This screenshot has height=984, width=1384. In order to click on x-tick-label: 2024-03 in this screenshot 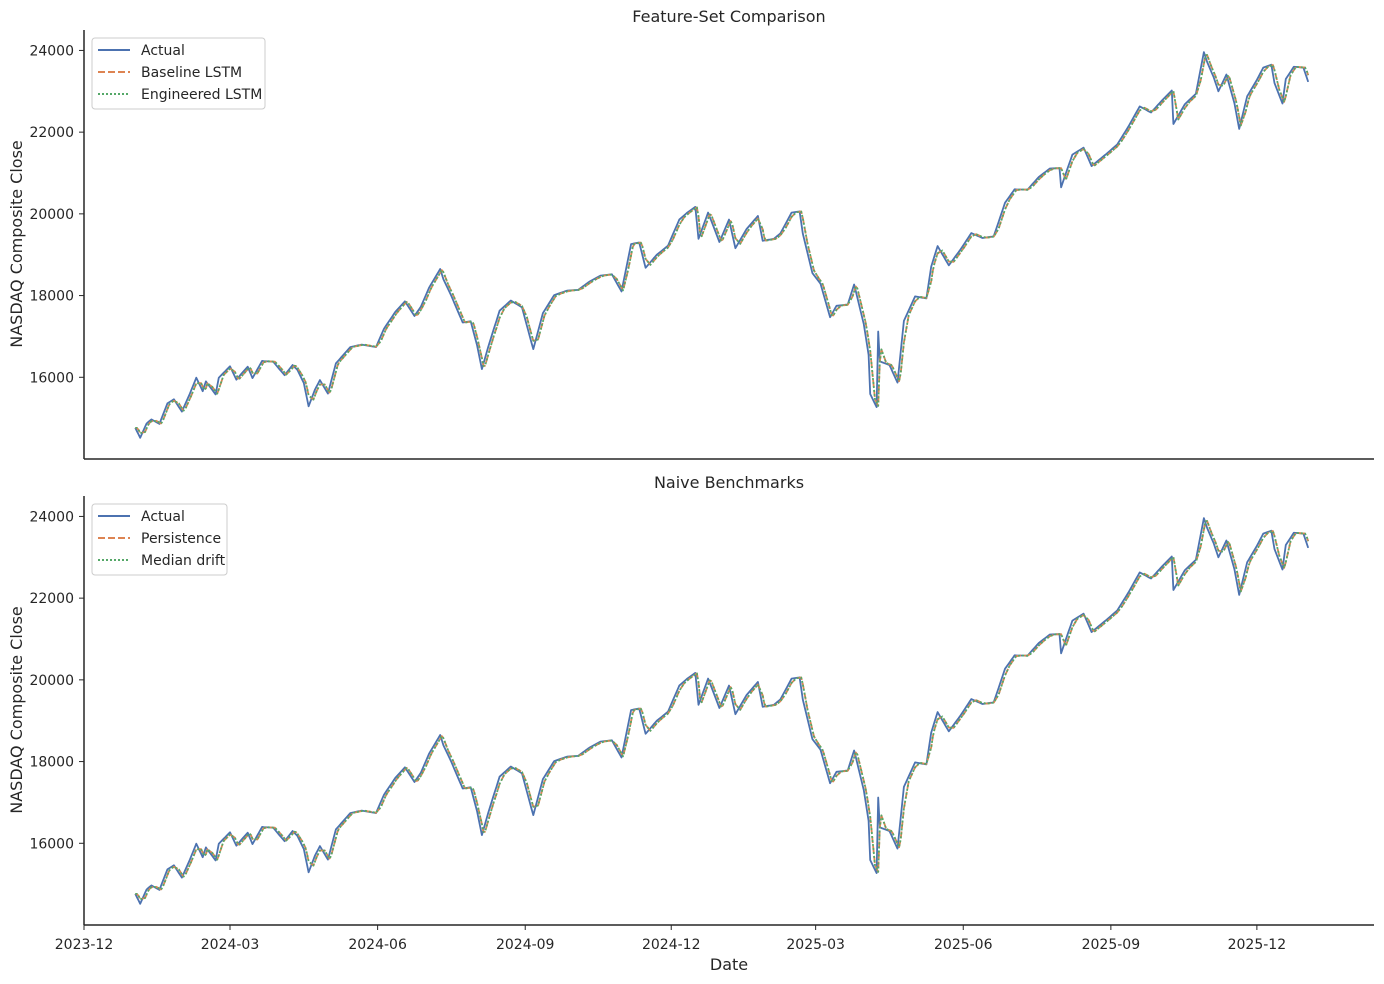, I will do `click(230, 945)`.